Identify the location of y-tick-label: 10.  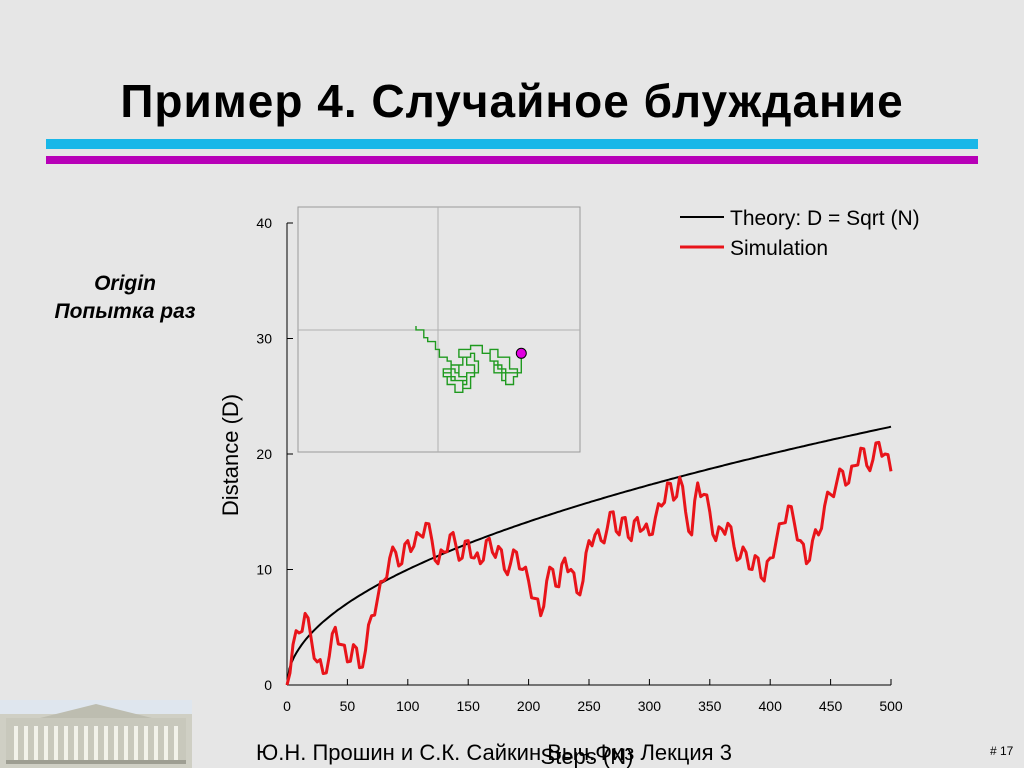
(264, 570).